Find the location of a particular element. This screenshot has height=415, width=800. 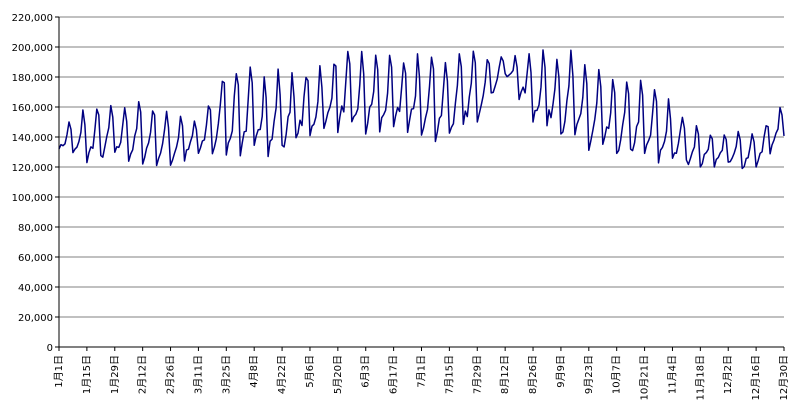

x-tick-label: 1月15日 is located at coordinates (87, 374).